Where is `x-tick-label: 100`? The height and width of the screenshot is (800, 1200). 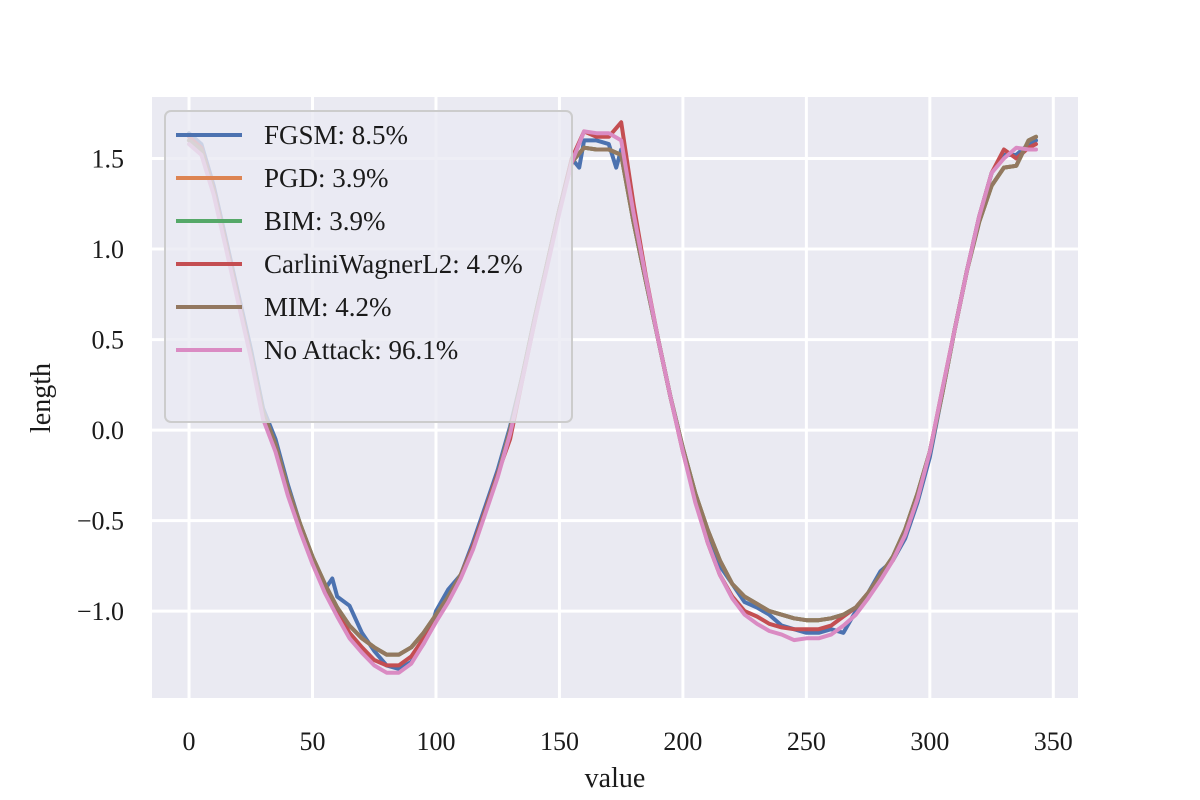 x-tick-label: 100 is located at coordinates (435, 741).